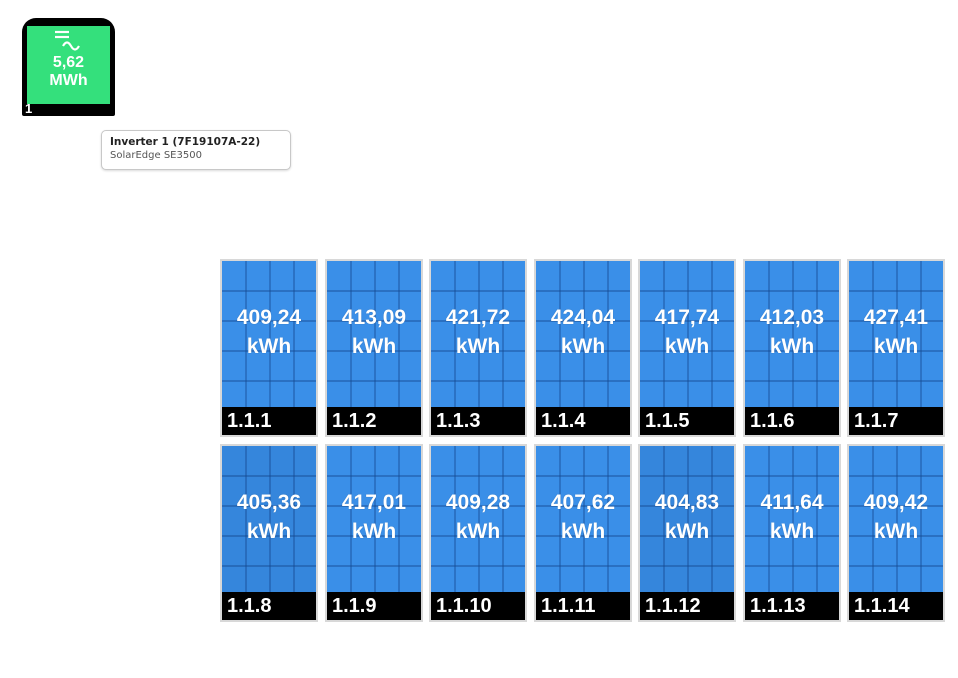 This screenshot has height=678, width=958. I want to click on panel-energy: 411,64 kWh, so click(792, 517).